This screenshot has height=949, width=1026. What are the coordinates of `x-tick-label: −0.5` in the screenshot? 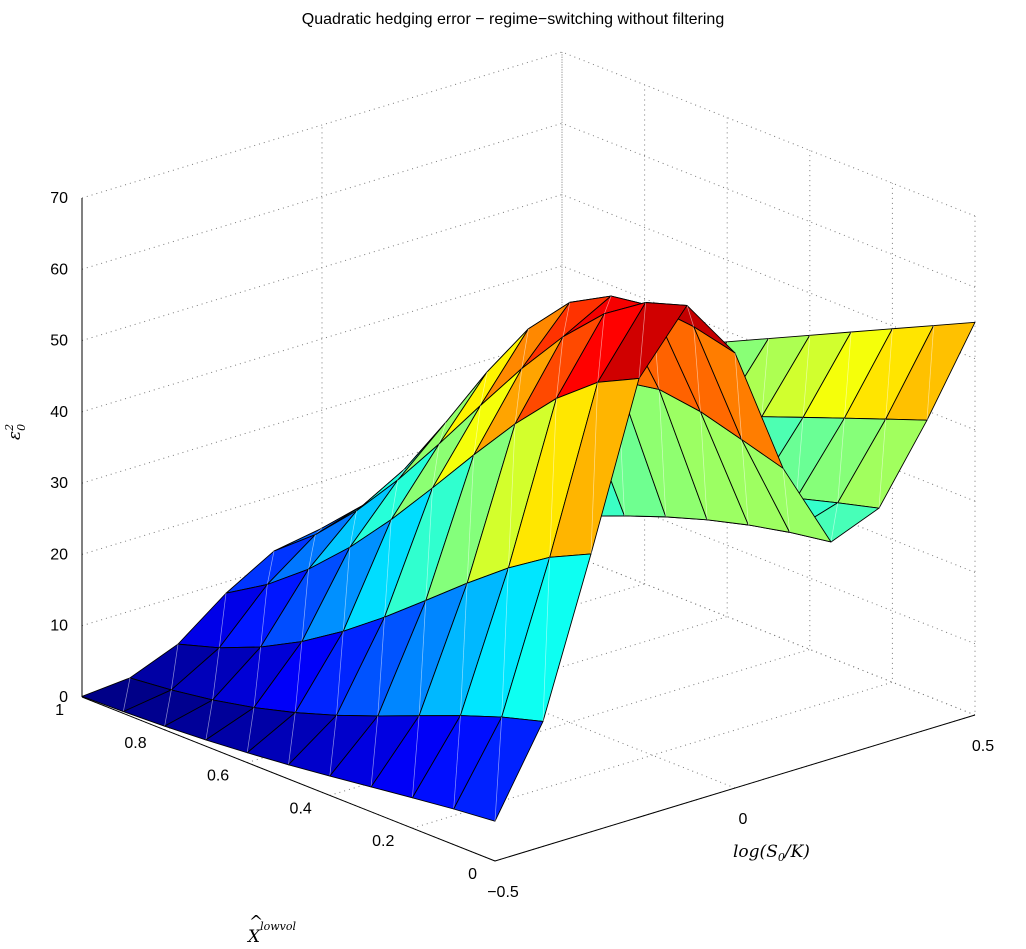 It's located at (503, 892).